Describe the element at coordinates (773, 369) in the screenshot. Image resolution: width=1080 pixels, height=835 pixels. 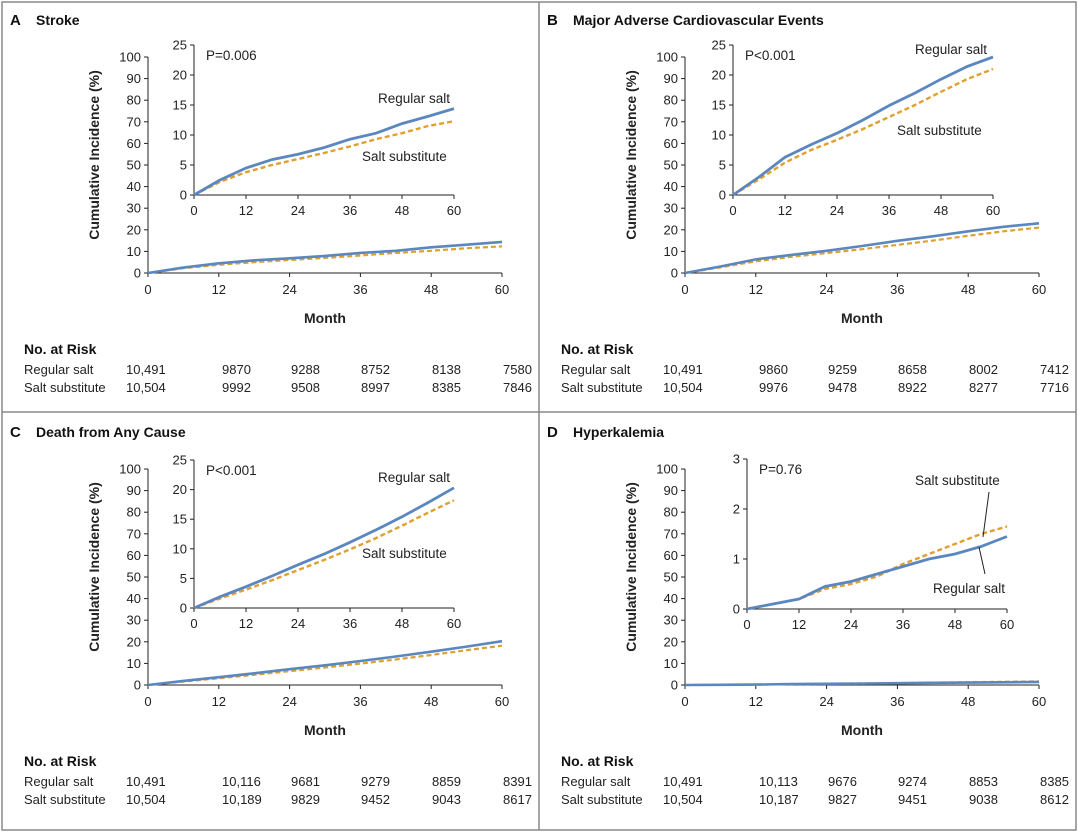
I see `risk-cell: 9860` at that location.